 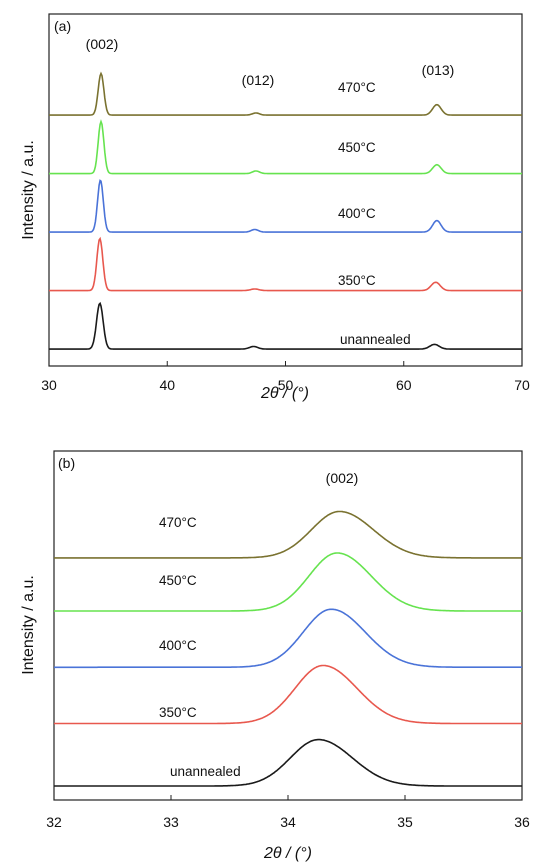 What do you see at coordinates (258, 80) in the screenshot?
I see `peak-label-a-1: (012)` at bounding box center [258, 80].